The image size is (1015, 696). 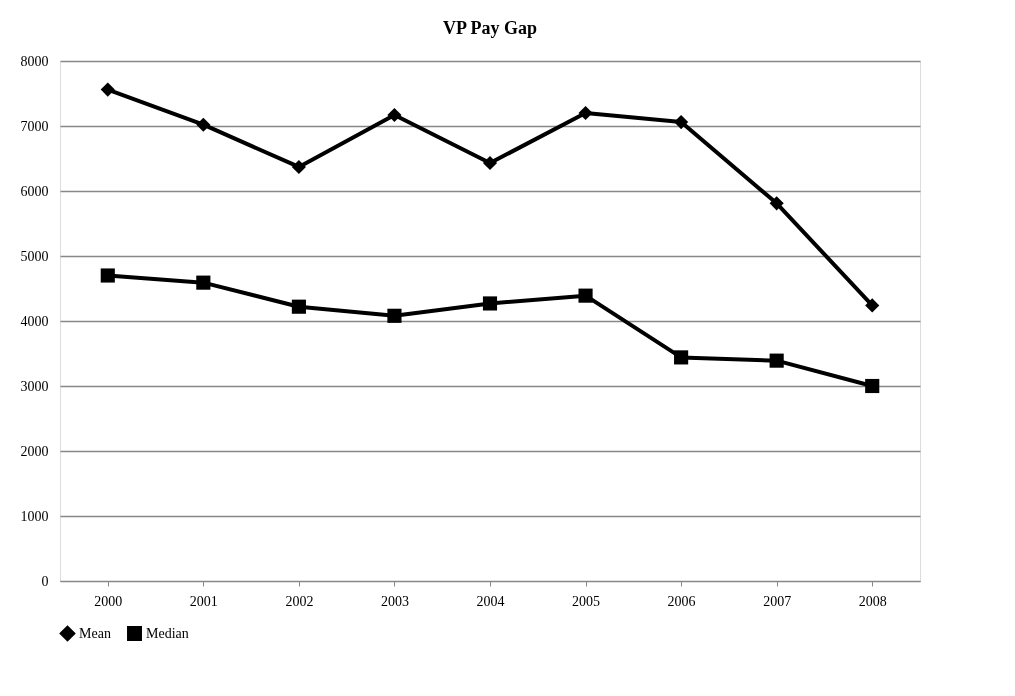 I want to click on x-tick-label: 2003, so click(x=394, y=601).